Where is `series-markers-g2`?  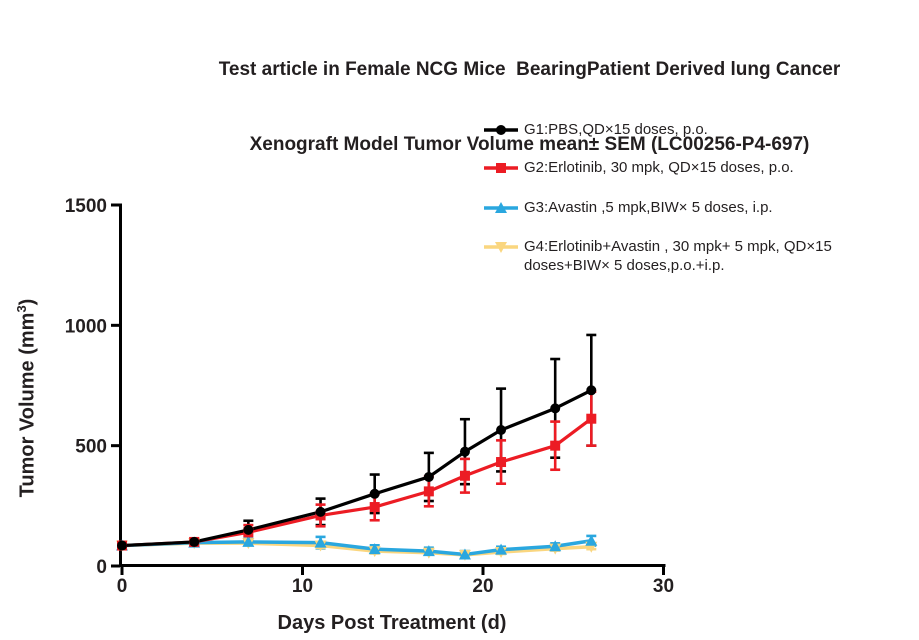
series-markers-g2 is located at coordinates (357, 482).